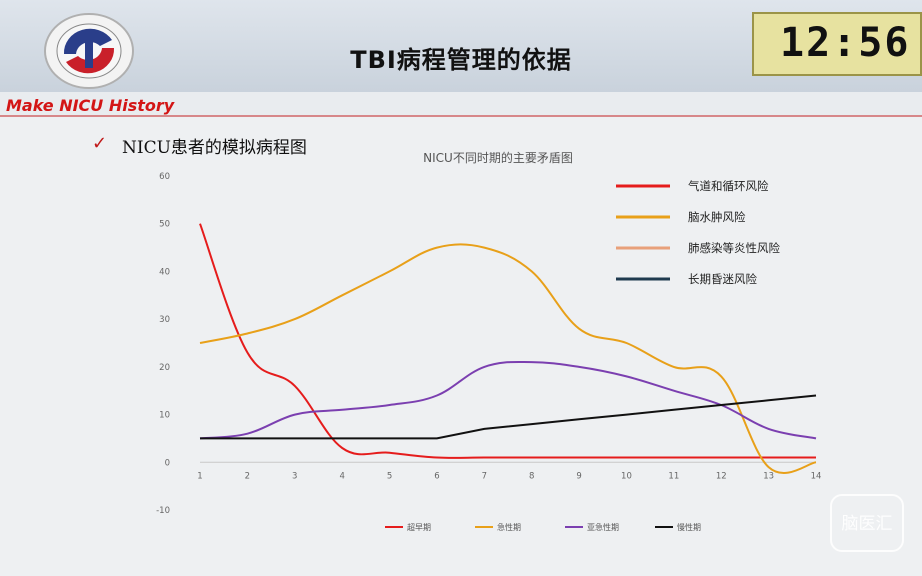  Describe the element at coordinates (728, 186) in the screenshot. I see `side-legend-label: 气道和循环风险` at that location.